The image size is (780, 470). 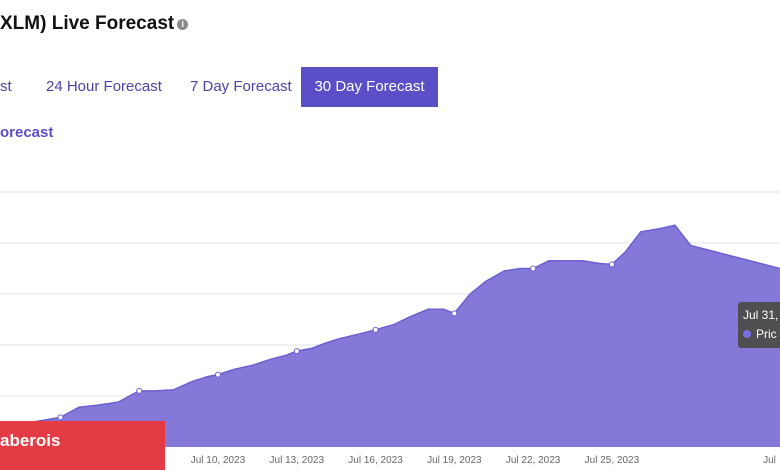 What do you see at coordinates (30, 440) in the screenshot?
I see `watermark-text: aberois` at bounding box center [30, 440].